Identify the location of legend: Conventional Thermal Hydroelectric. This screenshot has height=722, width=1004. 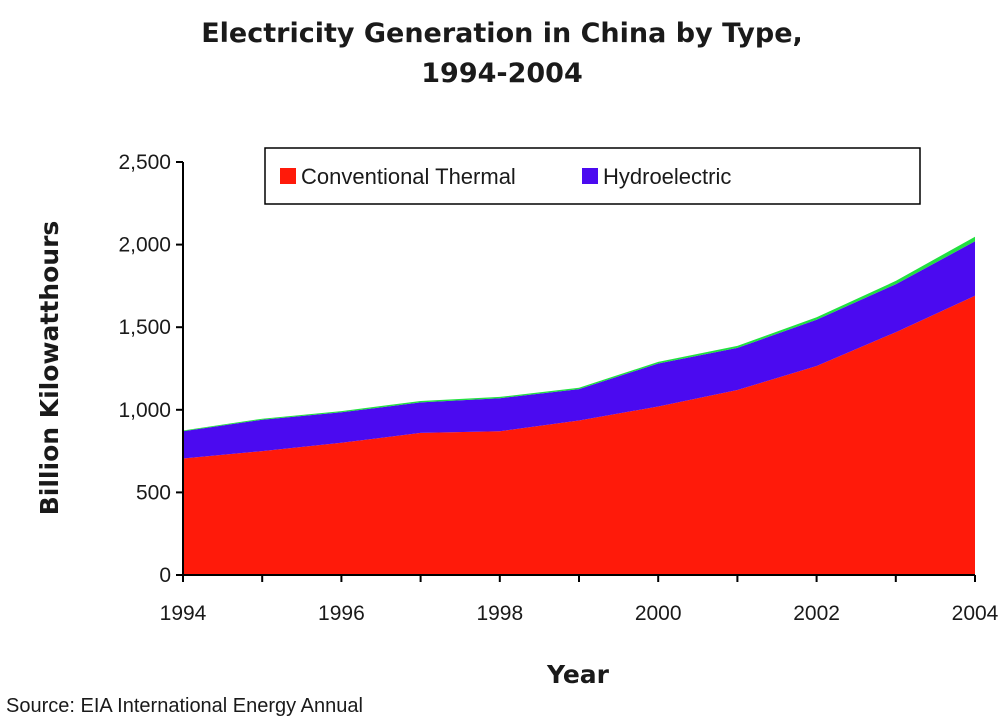
(592, 176).